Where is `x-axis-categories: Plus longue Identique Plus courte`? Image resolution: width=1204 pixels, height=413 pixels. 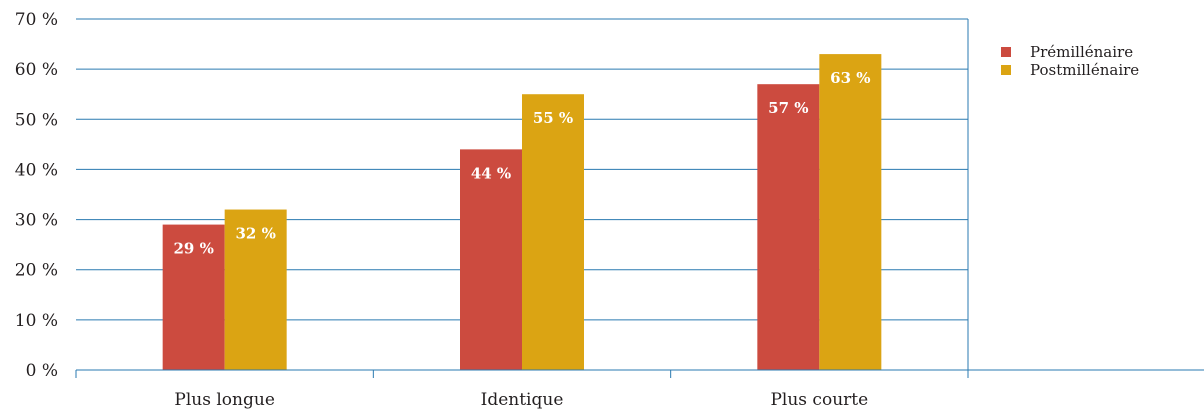
x-axis-categories: Plus longue Identique Plus courte is located at coordinates (521, 400).